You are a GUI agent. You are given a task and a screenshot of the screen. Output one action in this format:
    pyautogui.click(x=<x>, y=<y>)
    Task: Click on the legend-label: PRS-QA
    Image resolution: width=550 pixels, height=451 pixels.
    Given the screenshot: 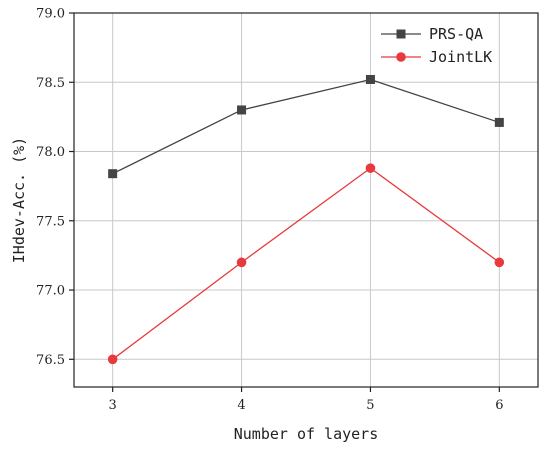 What is the action you would take?
    pyautogui.click(x=456, y=34)
    